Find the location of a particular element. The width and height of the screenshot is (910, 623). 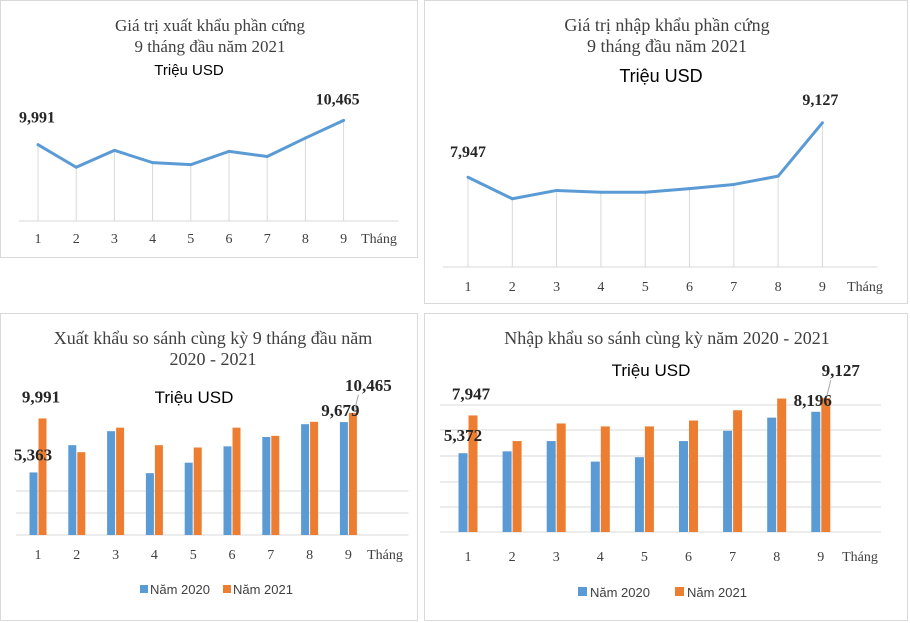

legend-label-2020: Năm 2020 is located at coordinates (180, 589).